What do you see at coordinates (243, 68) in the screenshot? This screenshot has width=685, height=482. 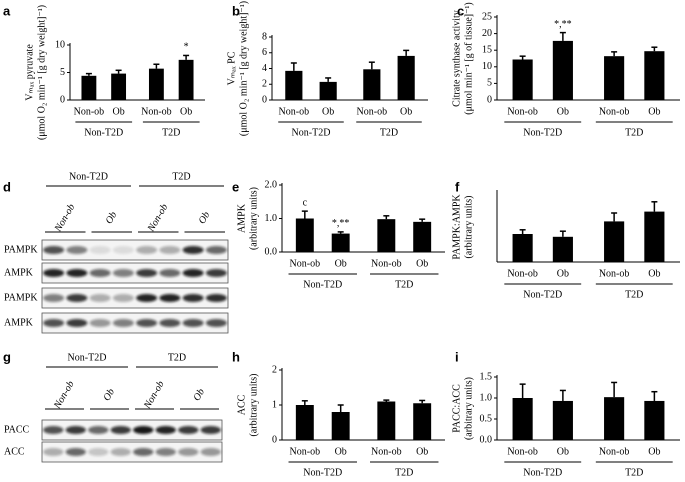 I see `y-axis-label: (μmol O₂ min⁻¹ [g dry weight]⁻¹)` at bounding box center [243, 68].